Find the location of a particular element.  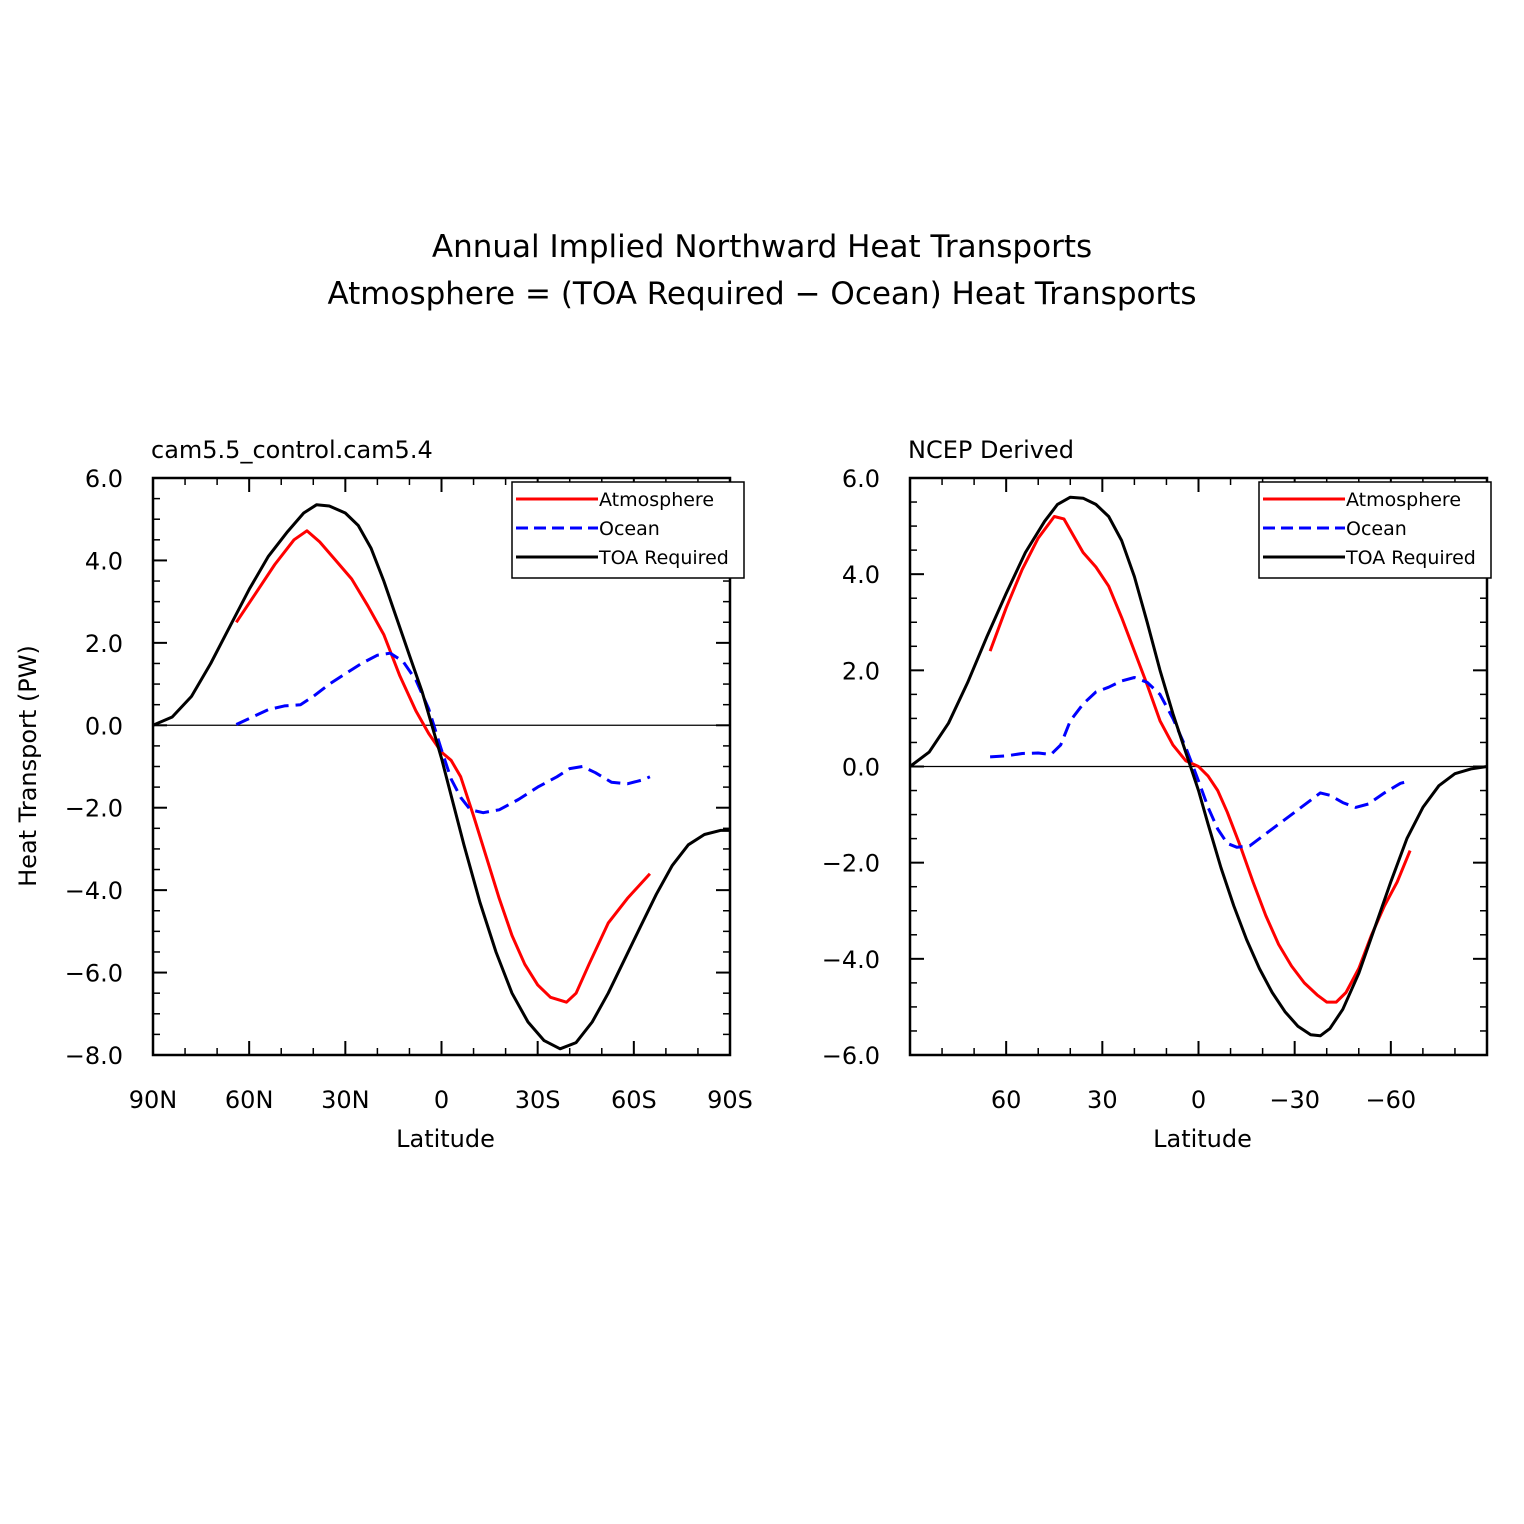

chart2-series-atmosphere-line is located at coordinates (1200, 759).